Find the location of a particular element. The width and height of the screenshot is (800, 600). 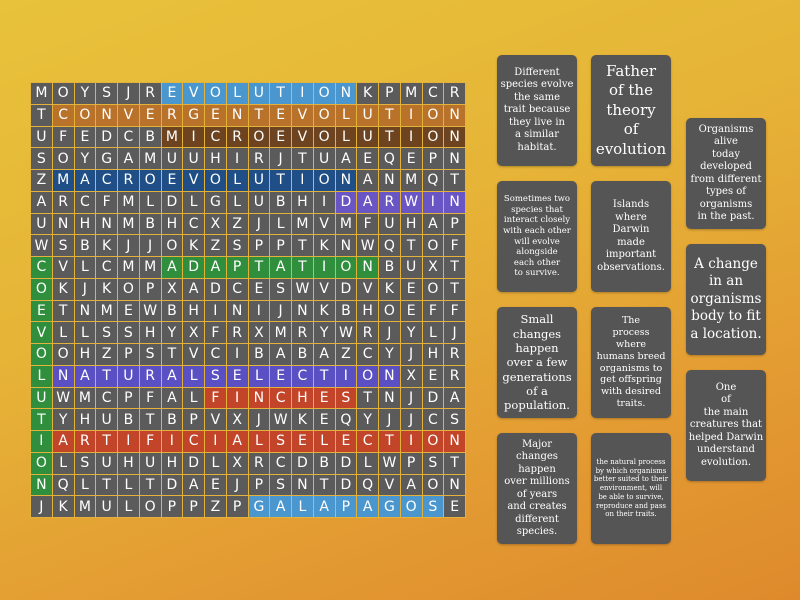

grid-cell: S is located at coordinates (150, 354).